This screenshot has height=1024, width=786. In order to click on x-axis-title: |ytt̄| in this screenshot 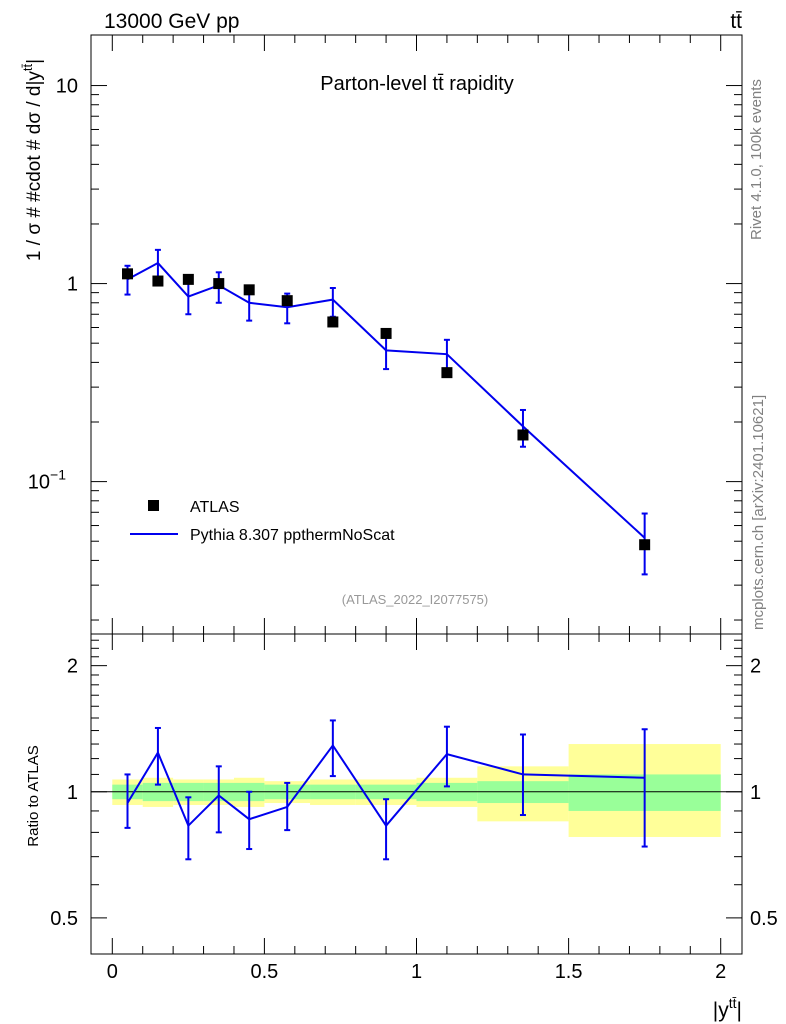, I will do `click(727, 1008)`.